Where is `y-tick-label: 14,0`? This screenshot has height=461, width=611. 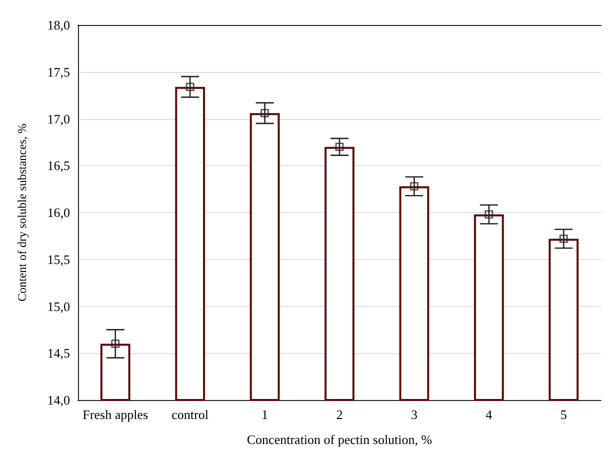
y-tick-label: 14,0 is located at coordinates (58, 400).